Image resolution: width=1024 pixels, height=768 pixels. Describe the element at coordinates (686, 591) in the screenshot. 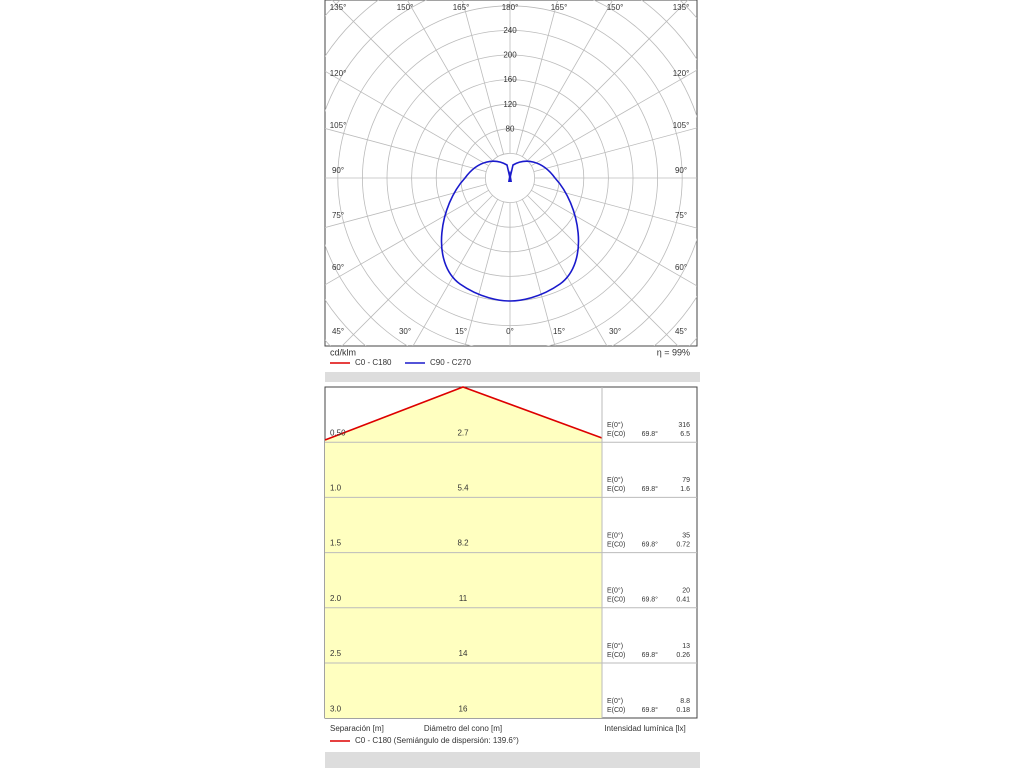

I see `e0: 20` at that location.